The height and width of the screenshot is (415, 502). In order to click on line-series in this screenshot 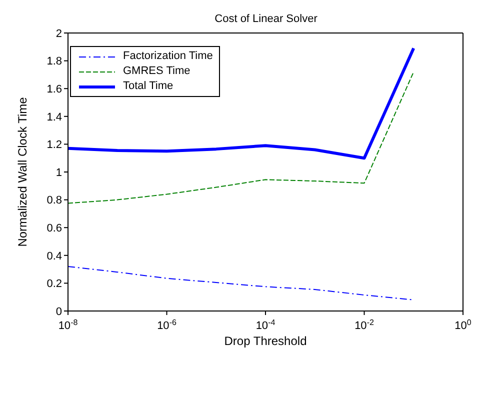, I will do `click(241, 283)`.